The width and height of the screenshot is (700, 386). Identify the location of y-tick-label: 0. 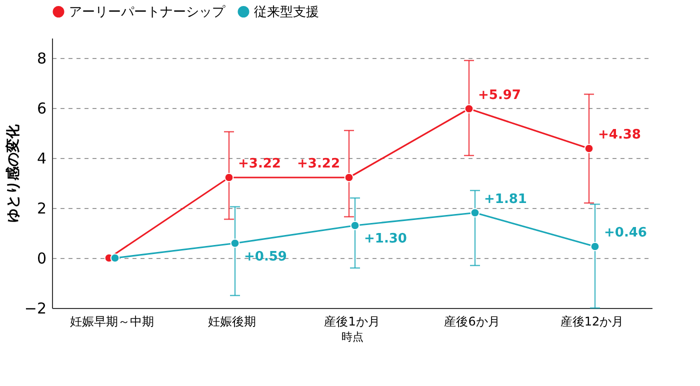
(41, 259).